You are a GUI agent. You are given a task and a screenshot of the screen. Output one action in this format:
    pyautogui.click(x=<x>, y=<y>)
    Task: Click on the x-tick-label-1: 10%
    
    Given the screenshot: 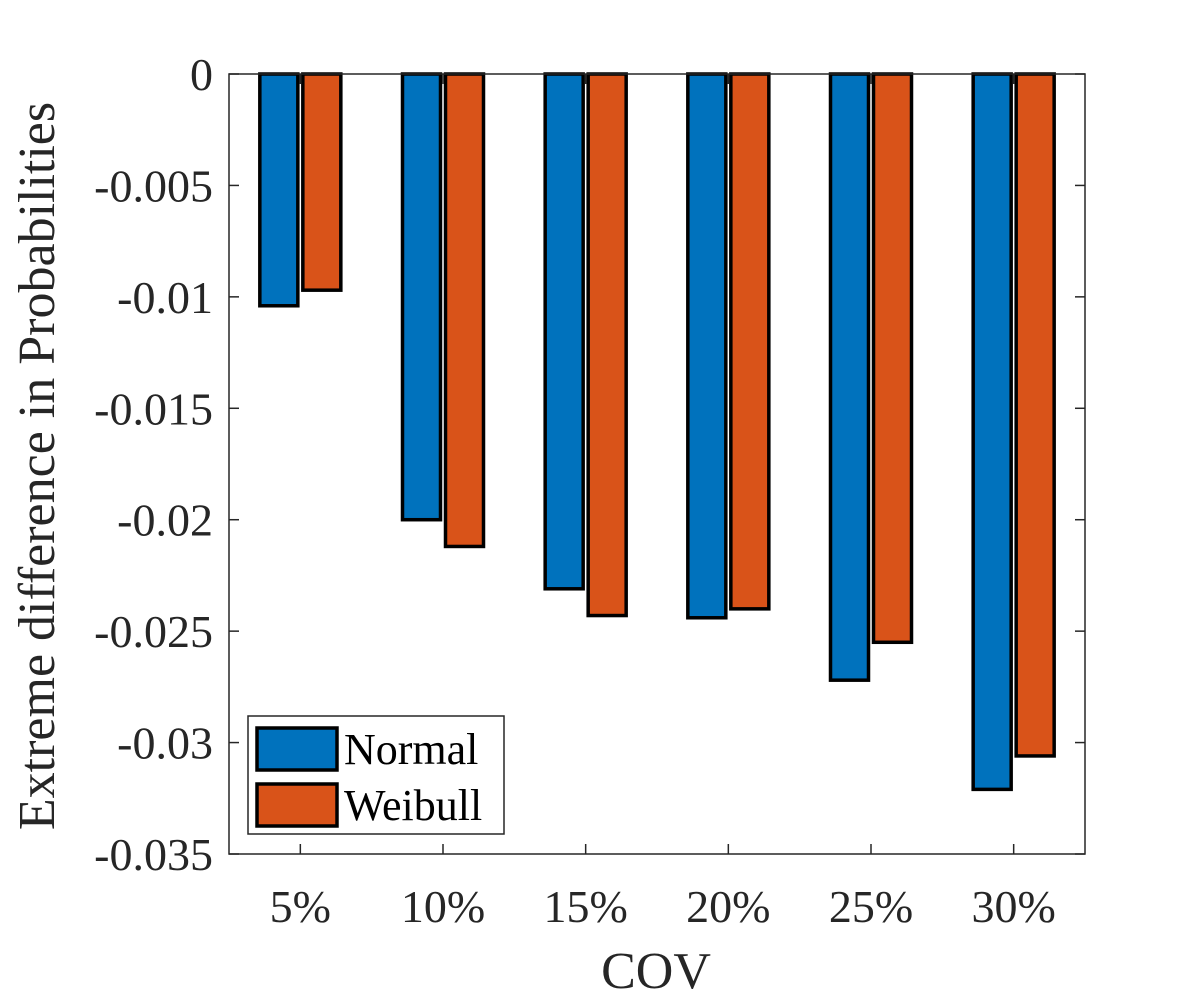 What is the action you would take?
    pyautogui.click(x=443, y=906)
    